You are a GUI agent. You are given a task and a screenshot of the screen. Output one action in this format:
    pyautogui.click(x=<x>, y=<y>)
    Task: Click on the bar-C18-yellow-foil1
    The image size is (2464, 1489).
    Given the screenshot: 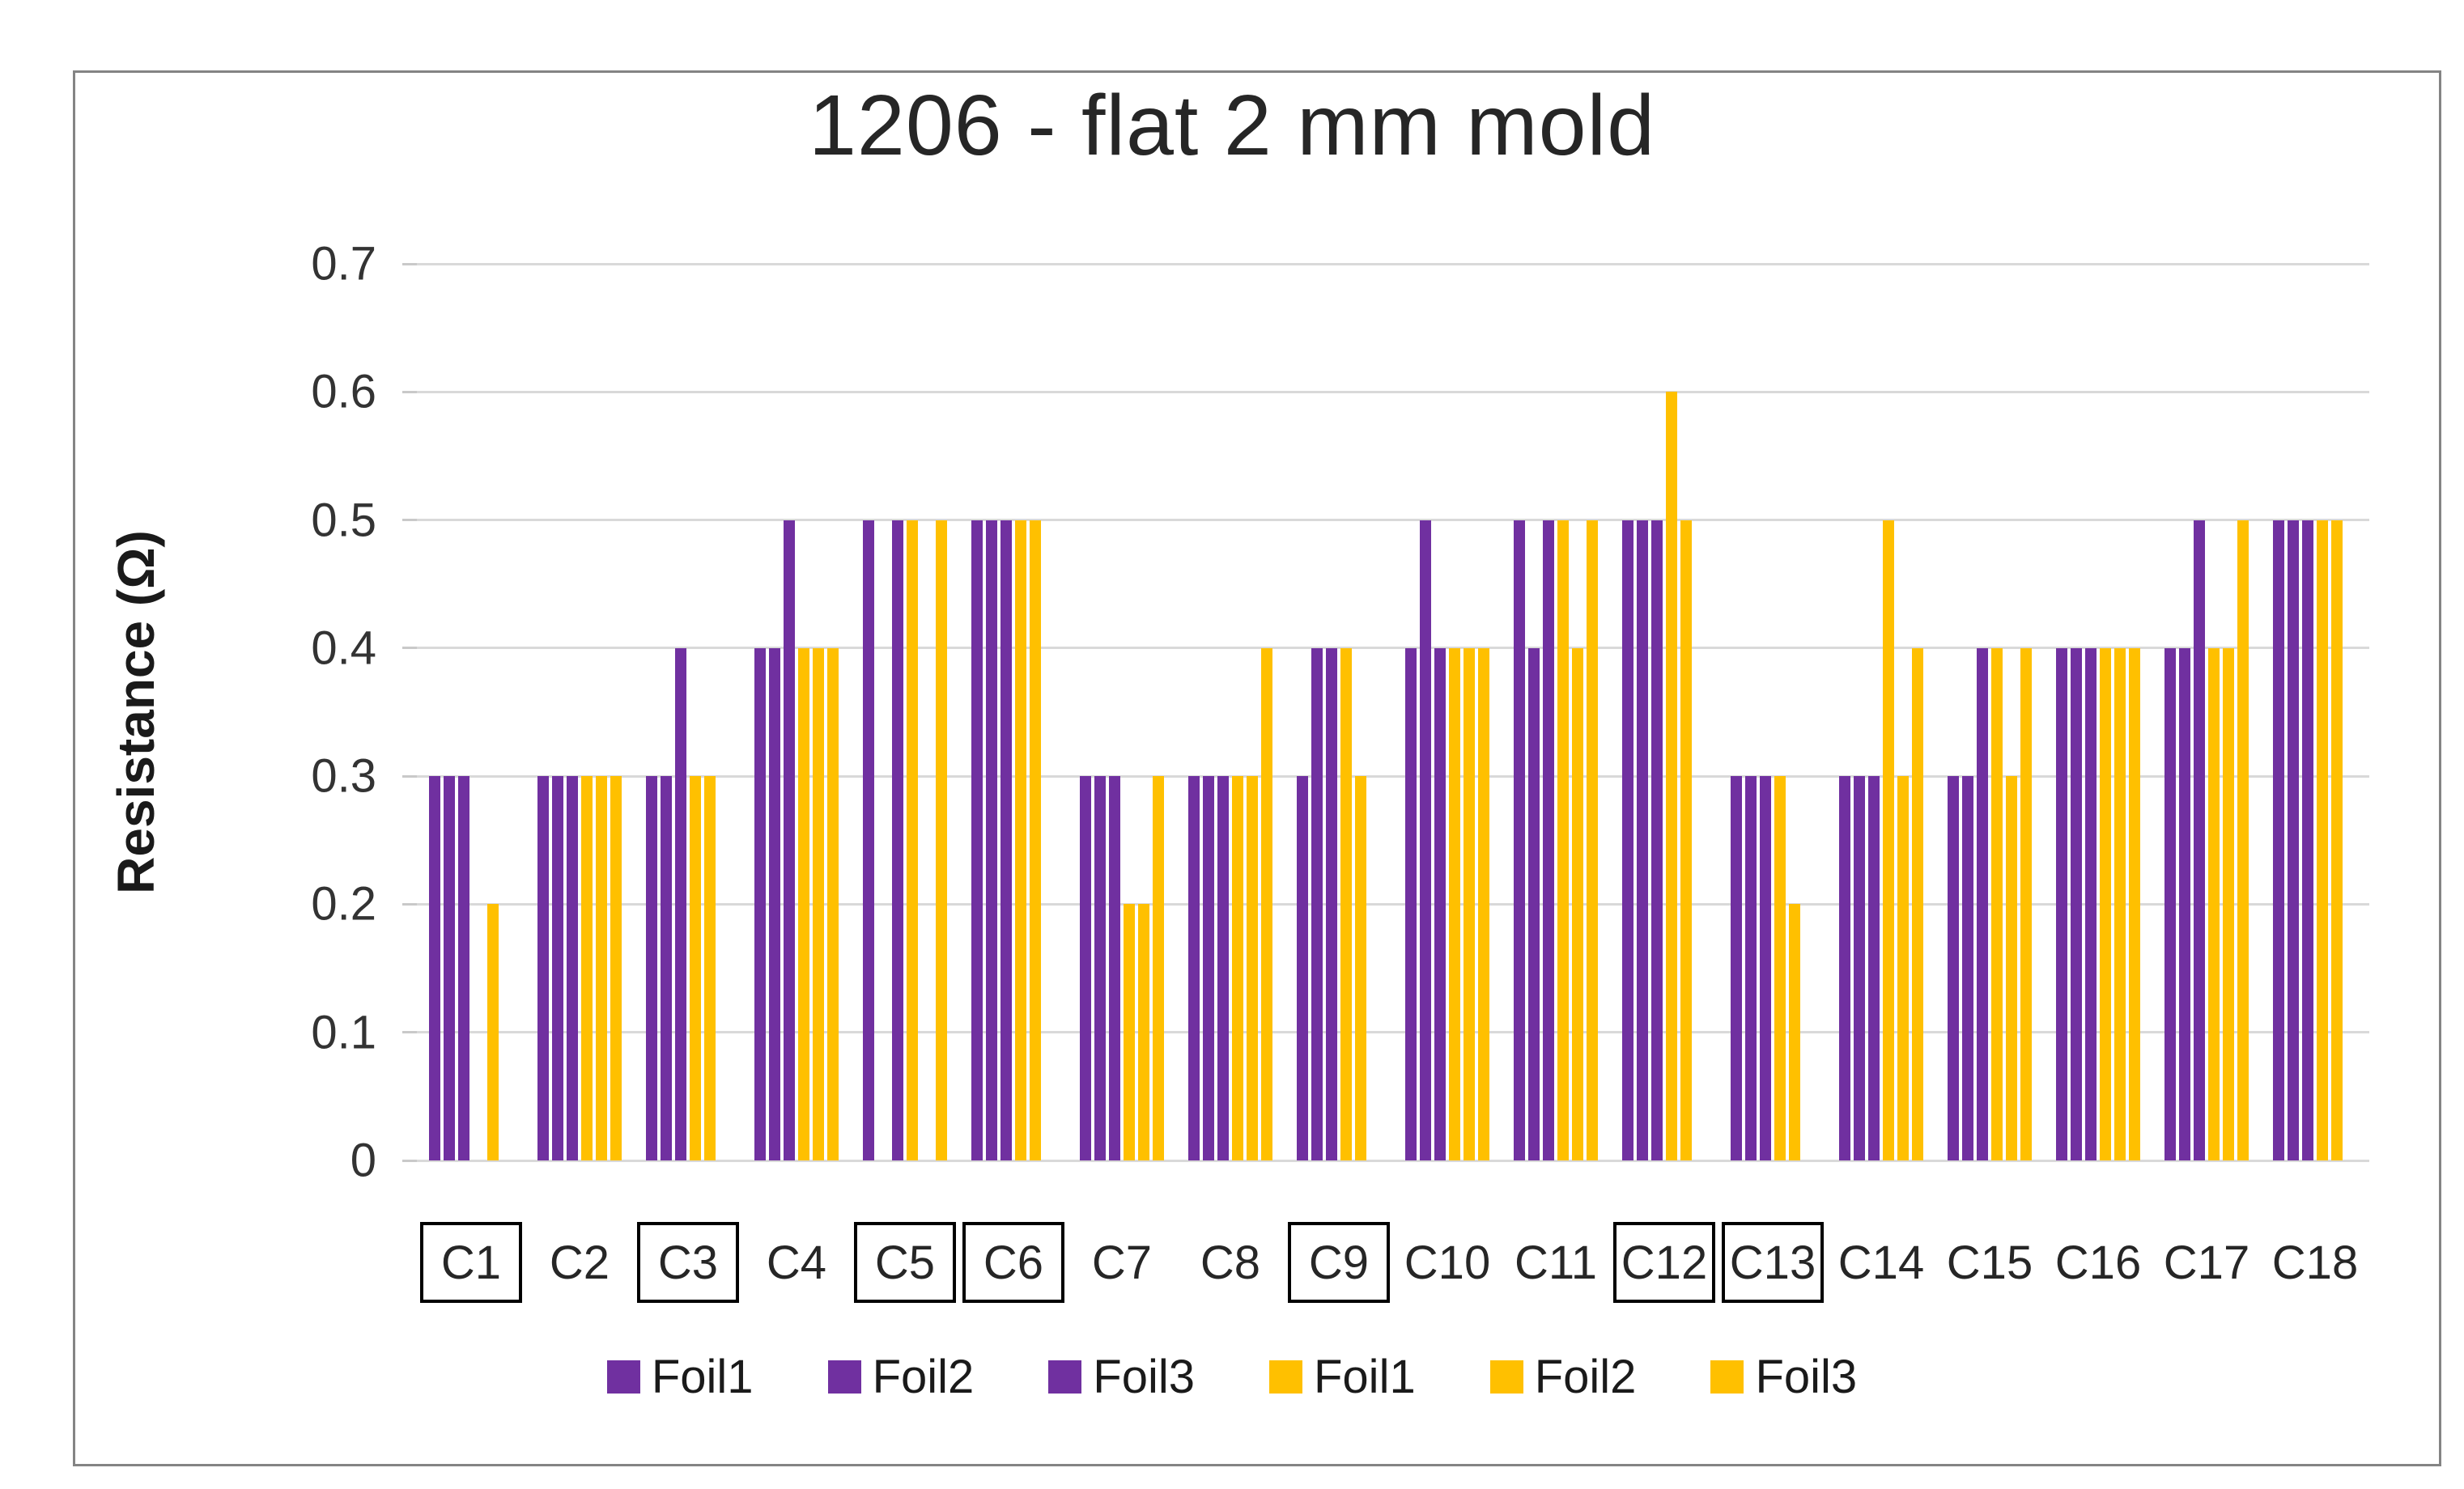 What is the action you would take?
    pyautogui.click(x=2322, y=840)
    